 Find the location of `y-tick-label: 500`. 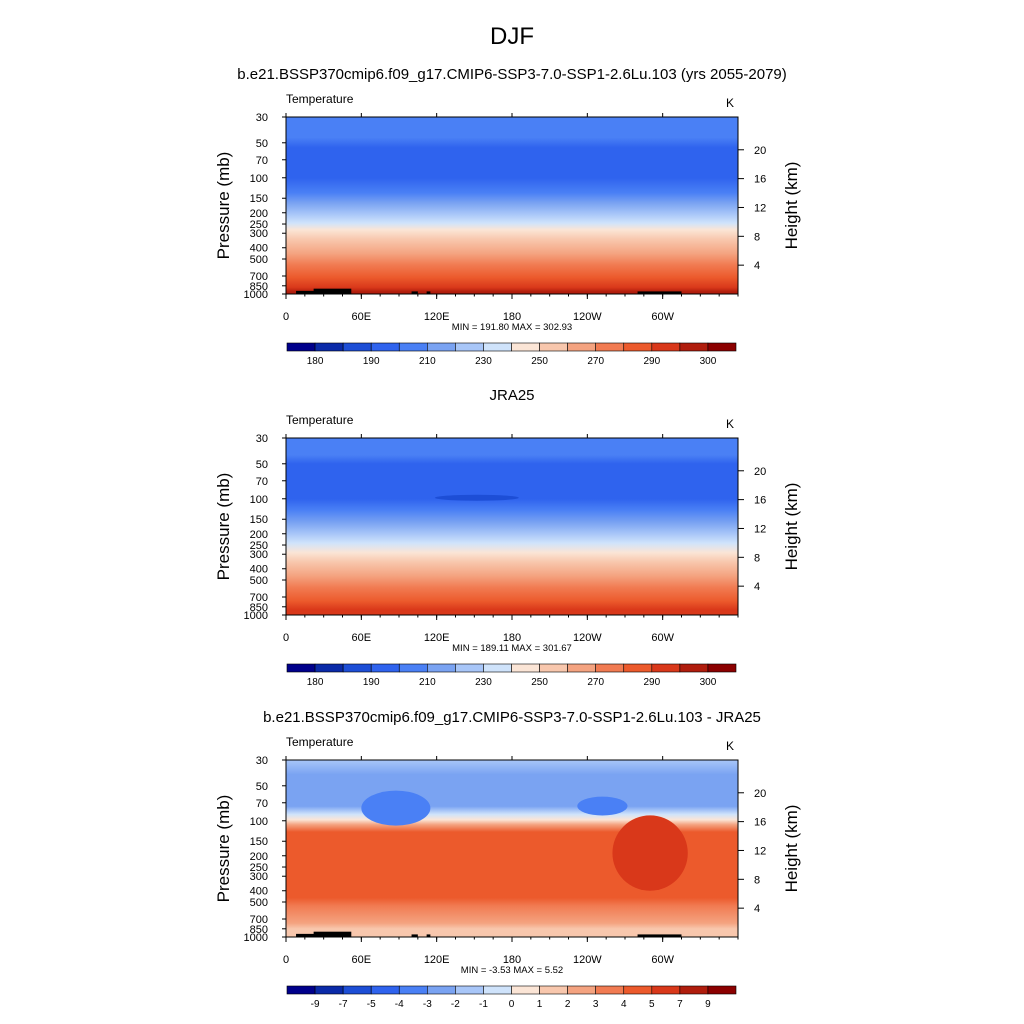

y-tick-label: 500 is located at coordinates (259, 581).